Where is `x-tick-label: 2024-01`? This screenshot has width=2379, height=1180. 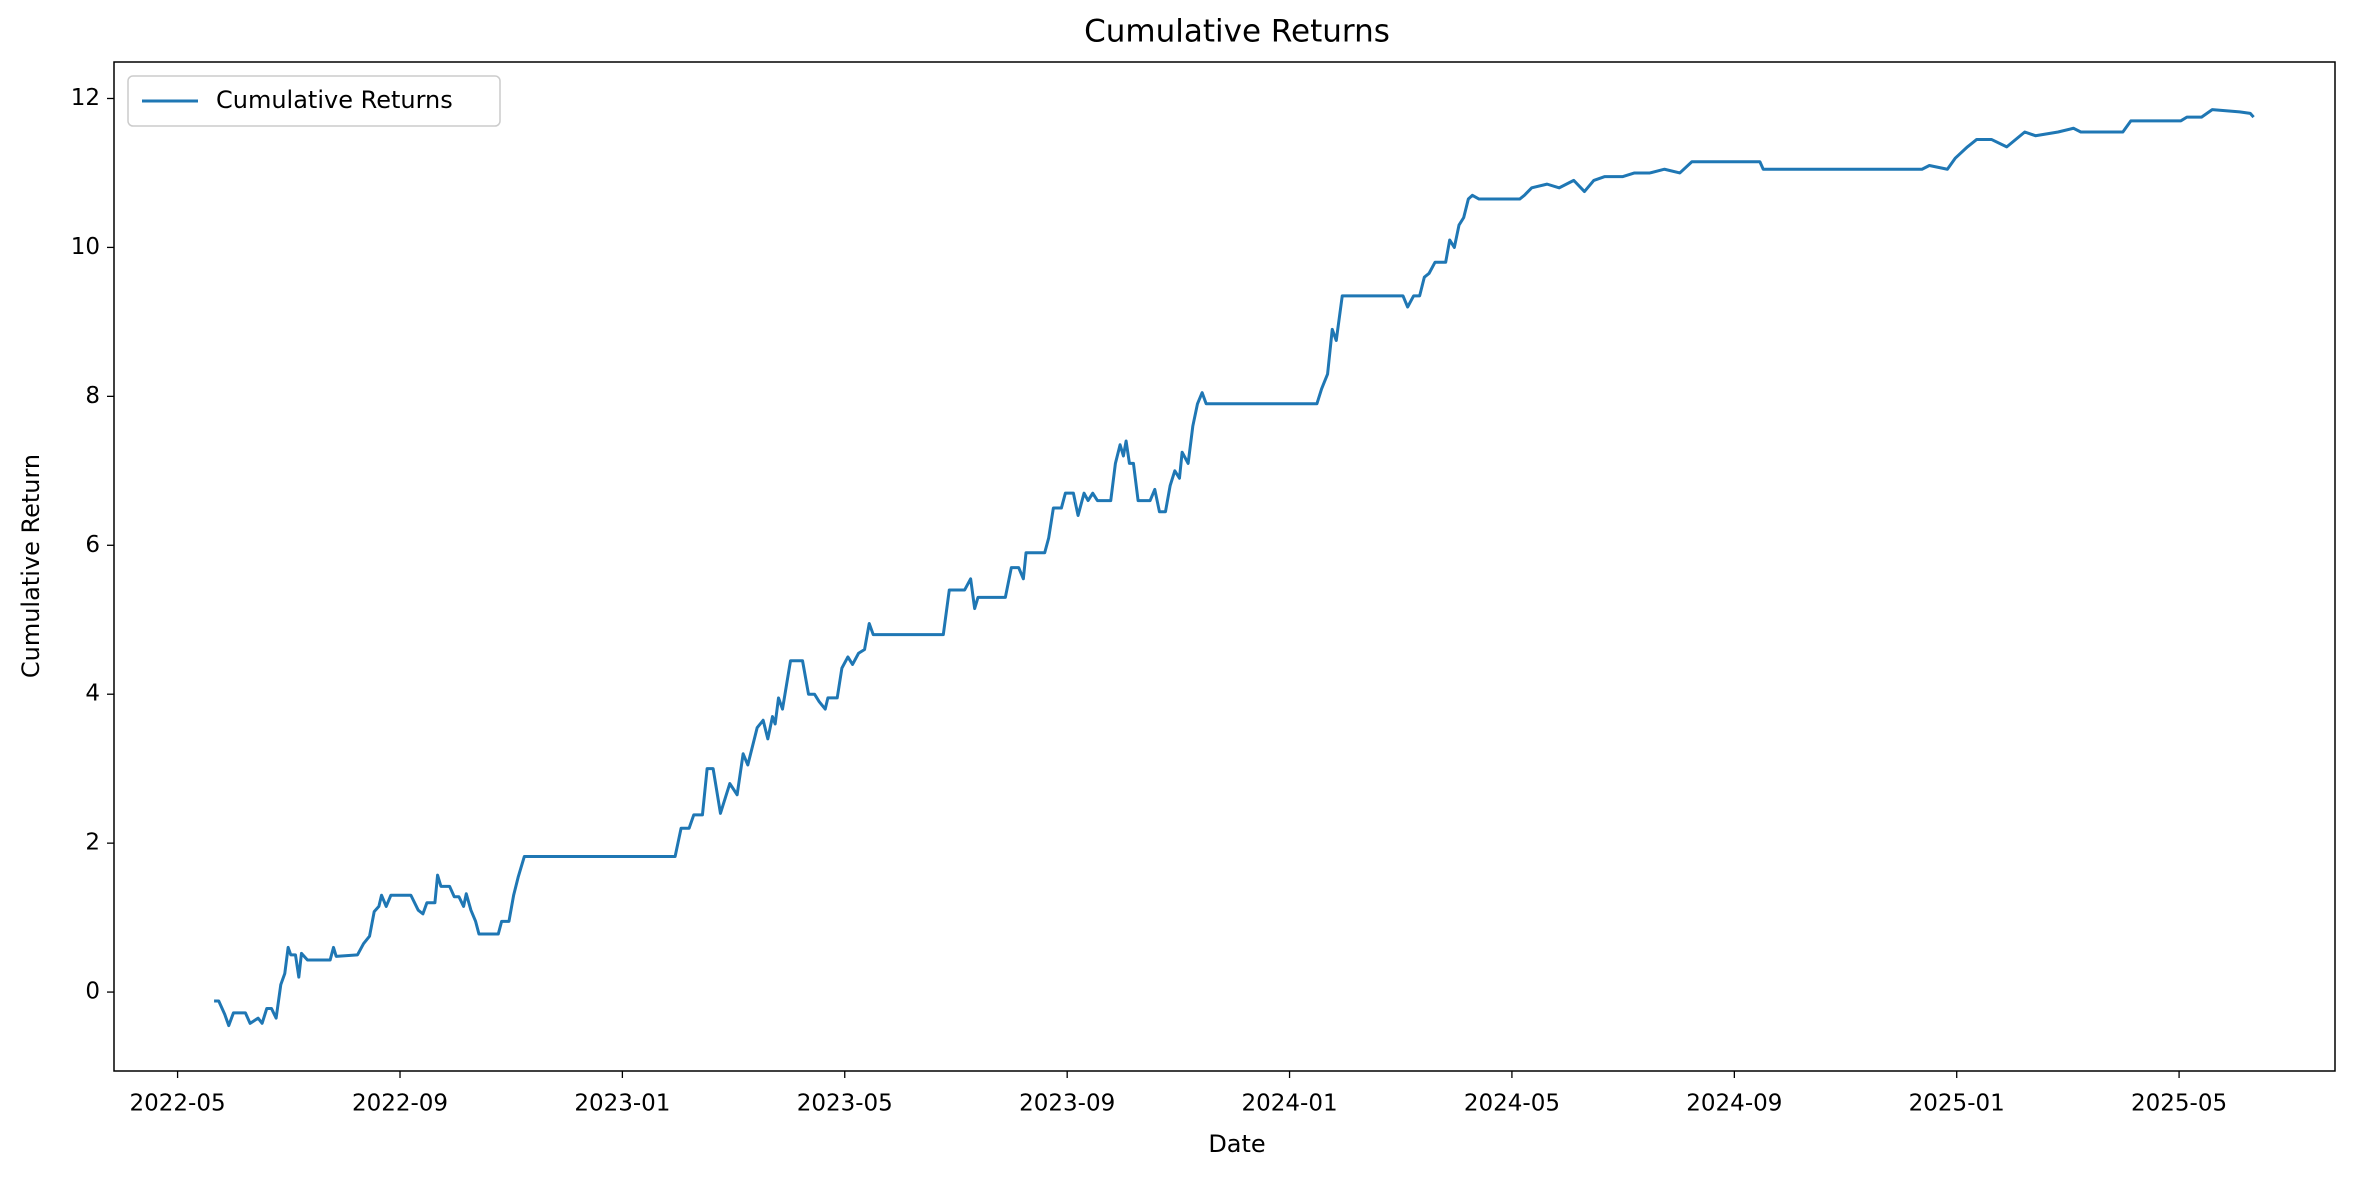
x-tick-label: 2024-01 is located at coordinates (1289, 1104).